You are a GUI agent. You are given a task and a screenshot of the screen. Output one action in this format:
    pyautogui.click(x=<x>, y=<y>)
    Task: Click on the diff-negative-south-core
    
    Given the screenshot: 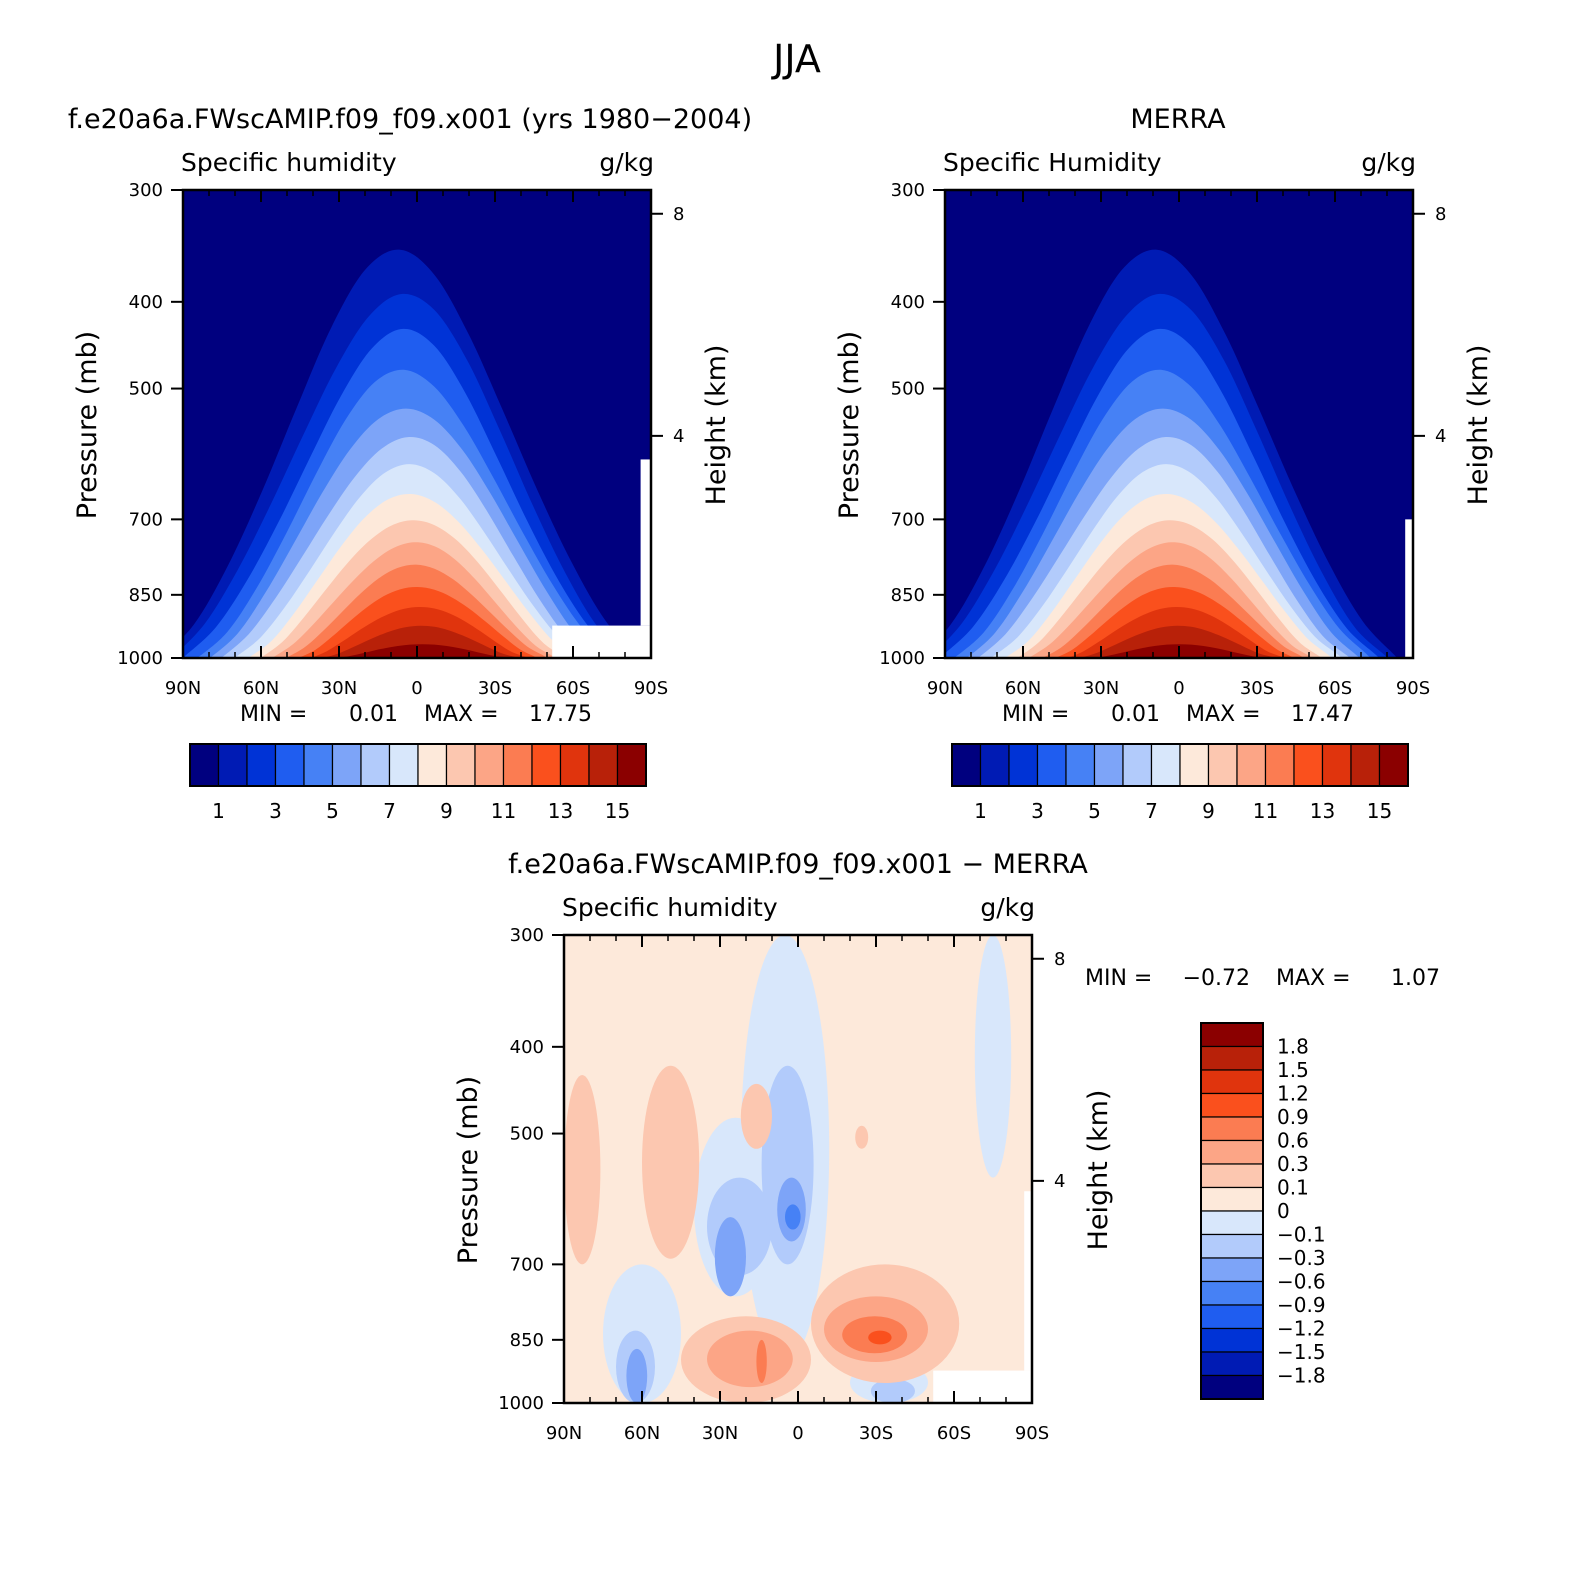 What is the action you would take?
    pyautogui.click(x=893, y=1390)
    